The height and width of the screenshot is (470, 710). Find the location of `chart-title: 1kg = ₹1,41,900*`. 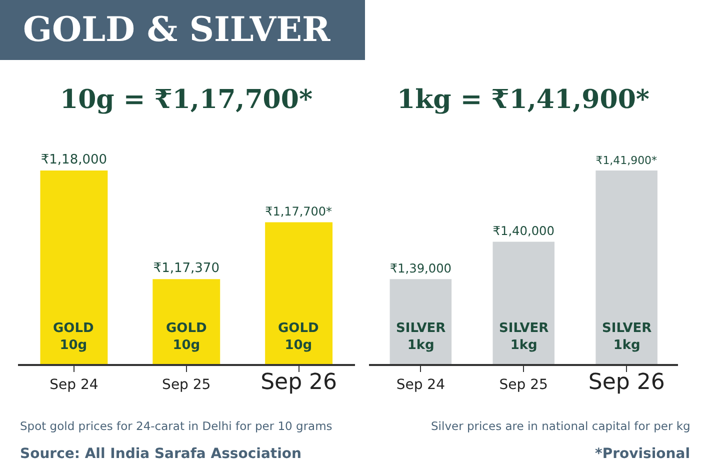

chart-title: 1kg = ₹1,41,900* is located at coordinates (523, 100).